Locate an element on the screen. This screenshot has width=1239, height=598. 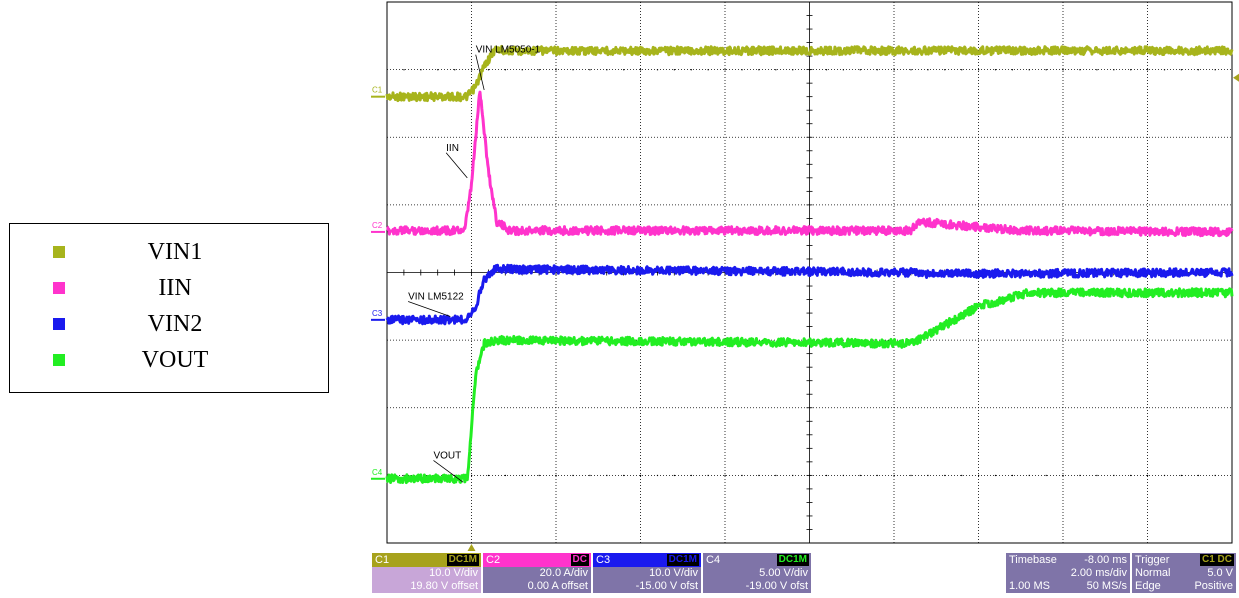
channel-panel-c1: C1 DC1M 10.0 V/div 19.80 V offset is located at coordinates (426, 573).